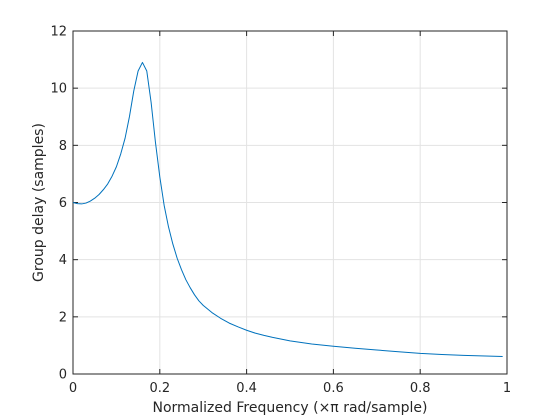 The image size is (560, 420). I want to click on x-tick-label: 0.8, so click(420, 388).